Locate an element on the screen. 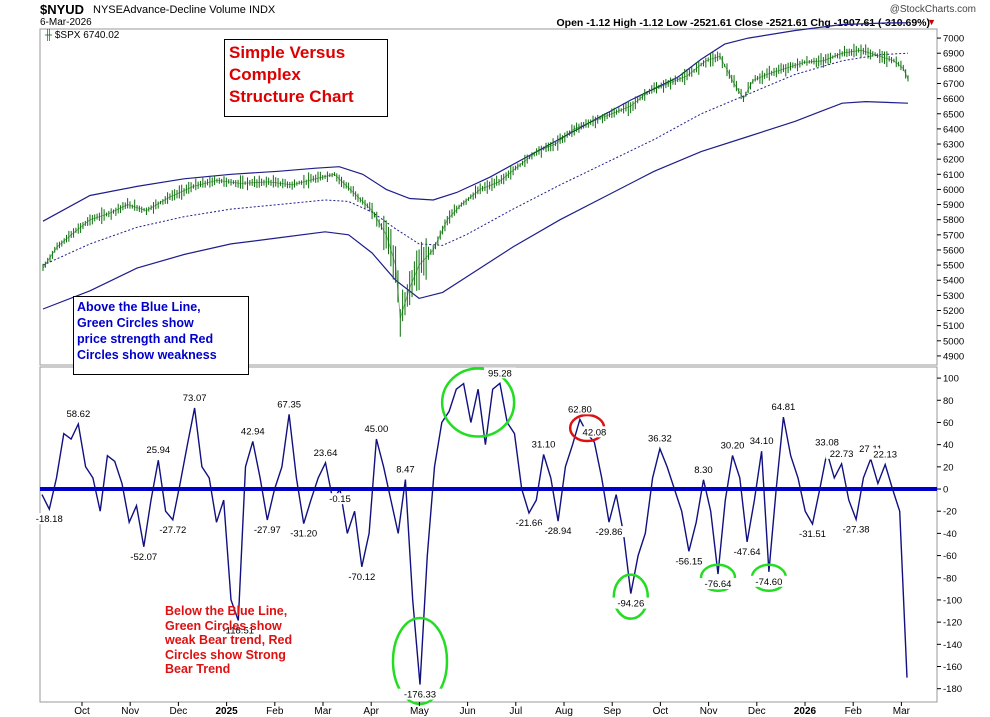 Image resolution: width=990 pixels, height=717 pixels. chg-down-icon: ▼ is located at coordinates (931, 22).